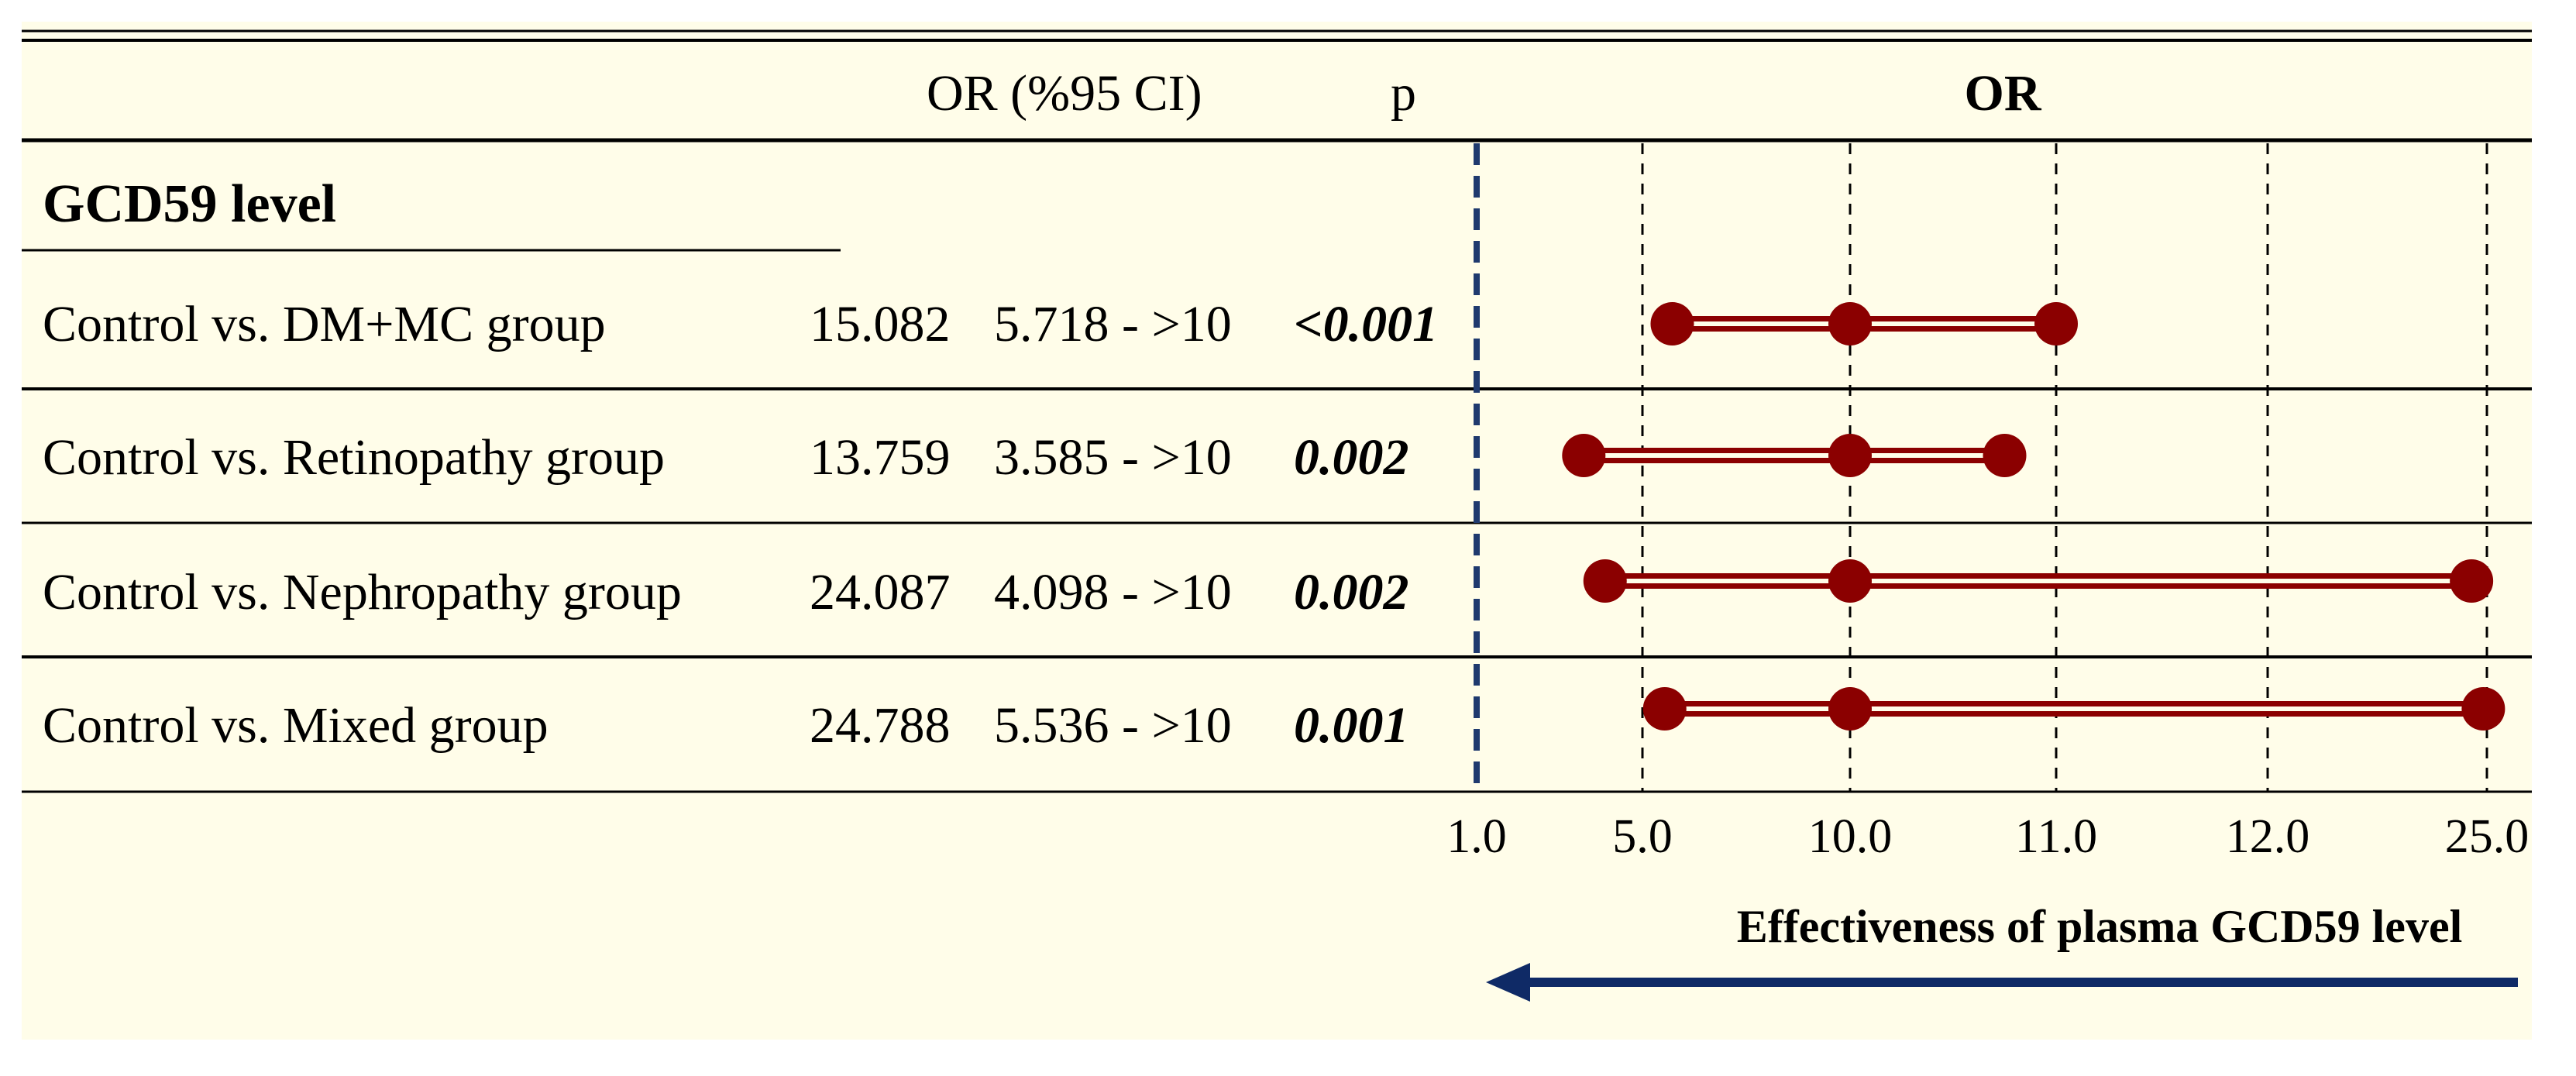  Describe the element at coordinates (880, 725) in the screenshot. I see `row-or: 24.788` at that location.